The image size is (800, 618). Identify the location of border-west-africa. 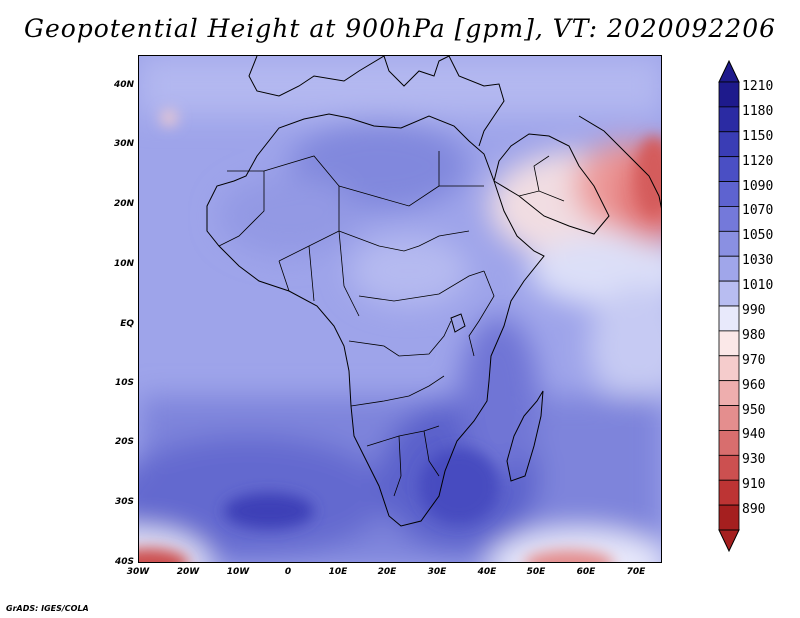
(319, 273).